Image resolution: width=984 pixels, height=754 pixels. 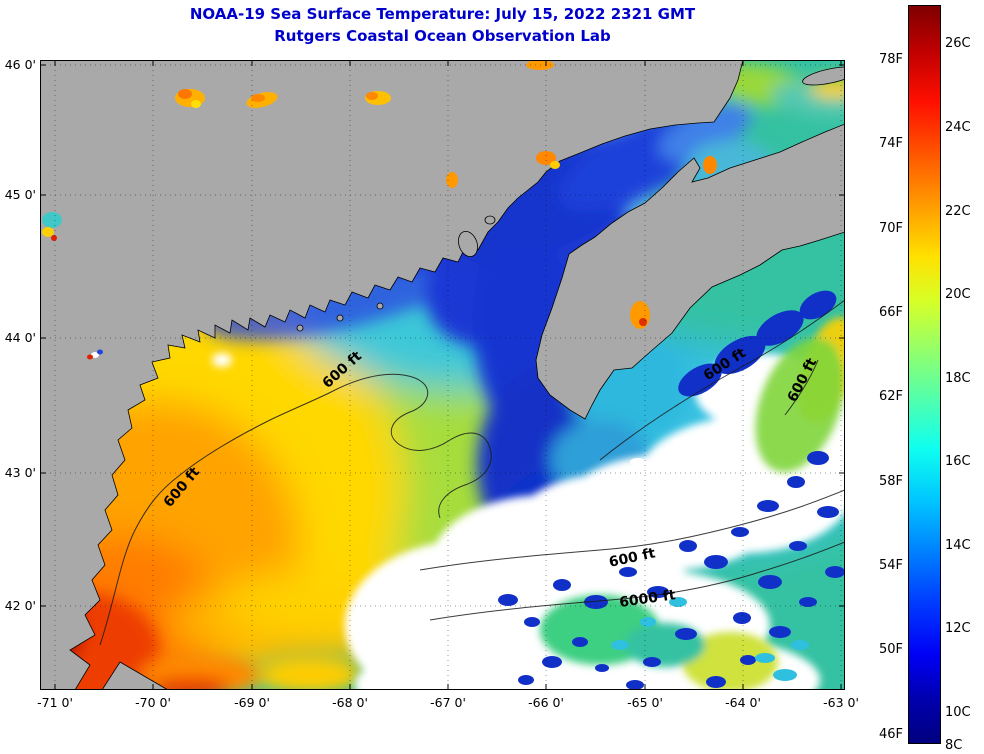 What do you see at coordinates (958, 127) in the screenshot?
I see `colorbar-c-label: 24C` at bounding box center [958, 127].